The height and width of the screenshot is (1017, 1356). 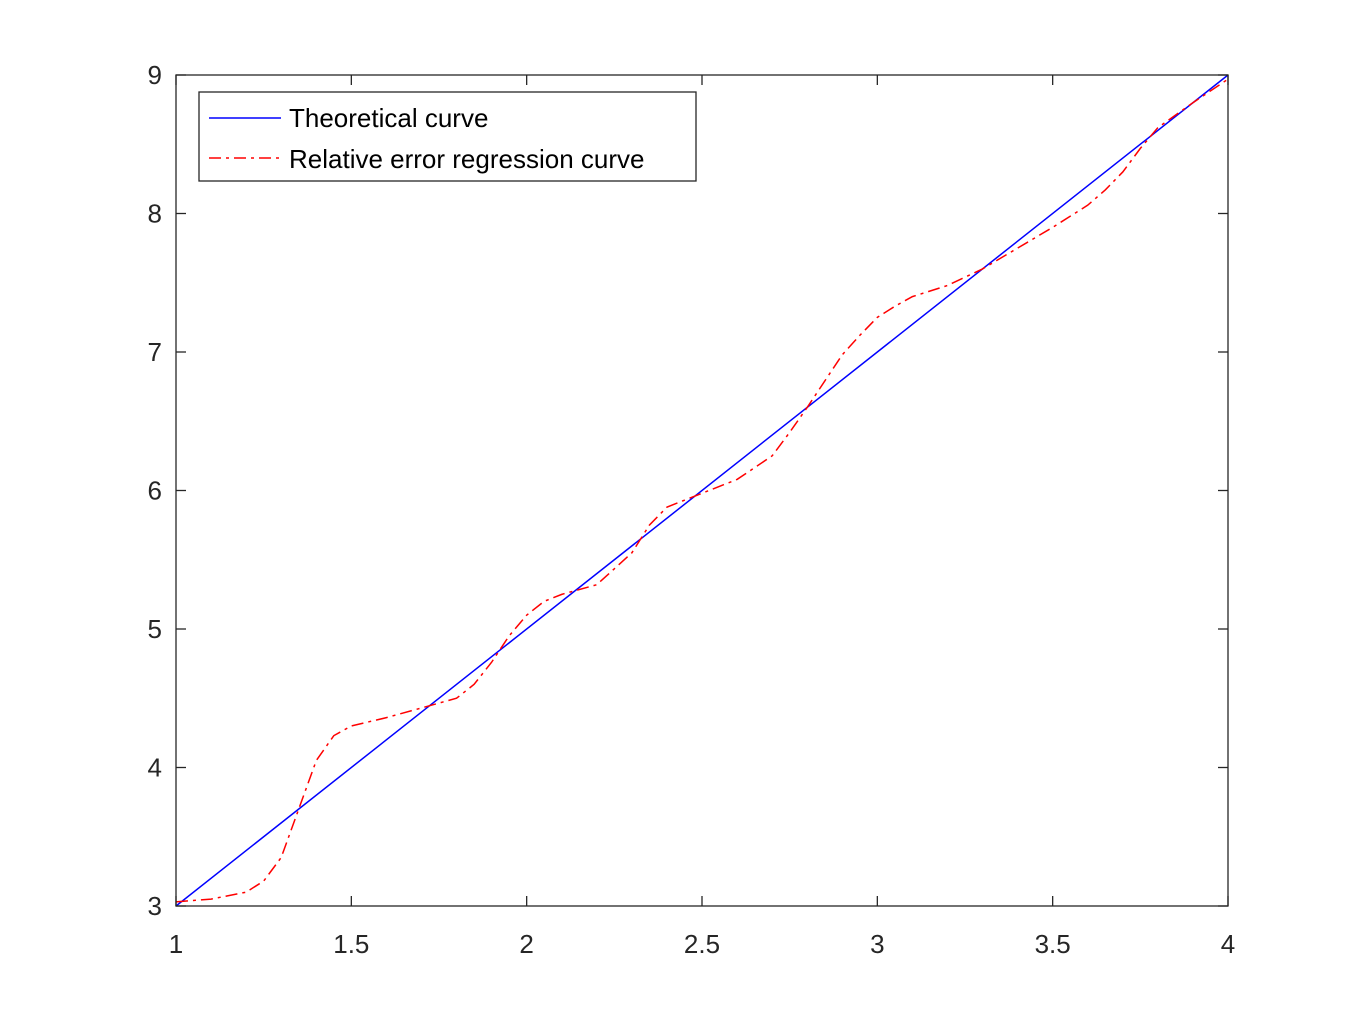 I want to click on y-tick-label: 6, so click(x=155, y=491).